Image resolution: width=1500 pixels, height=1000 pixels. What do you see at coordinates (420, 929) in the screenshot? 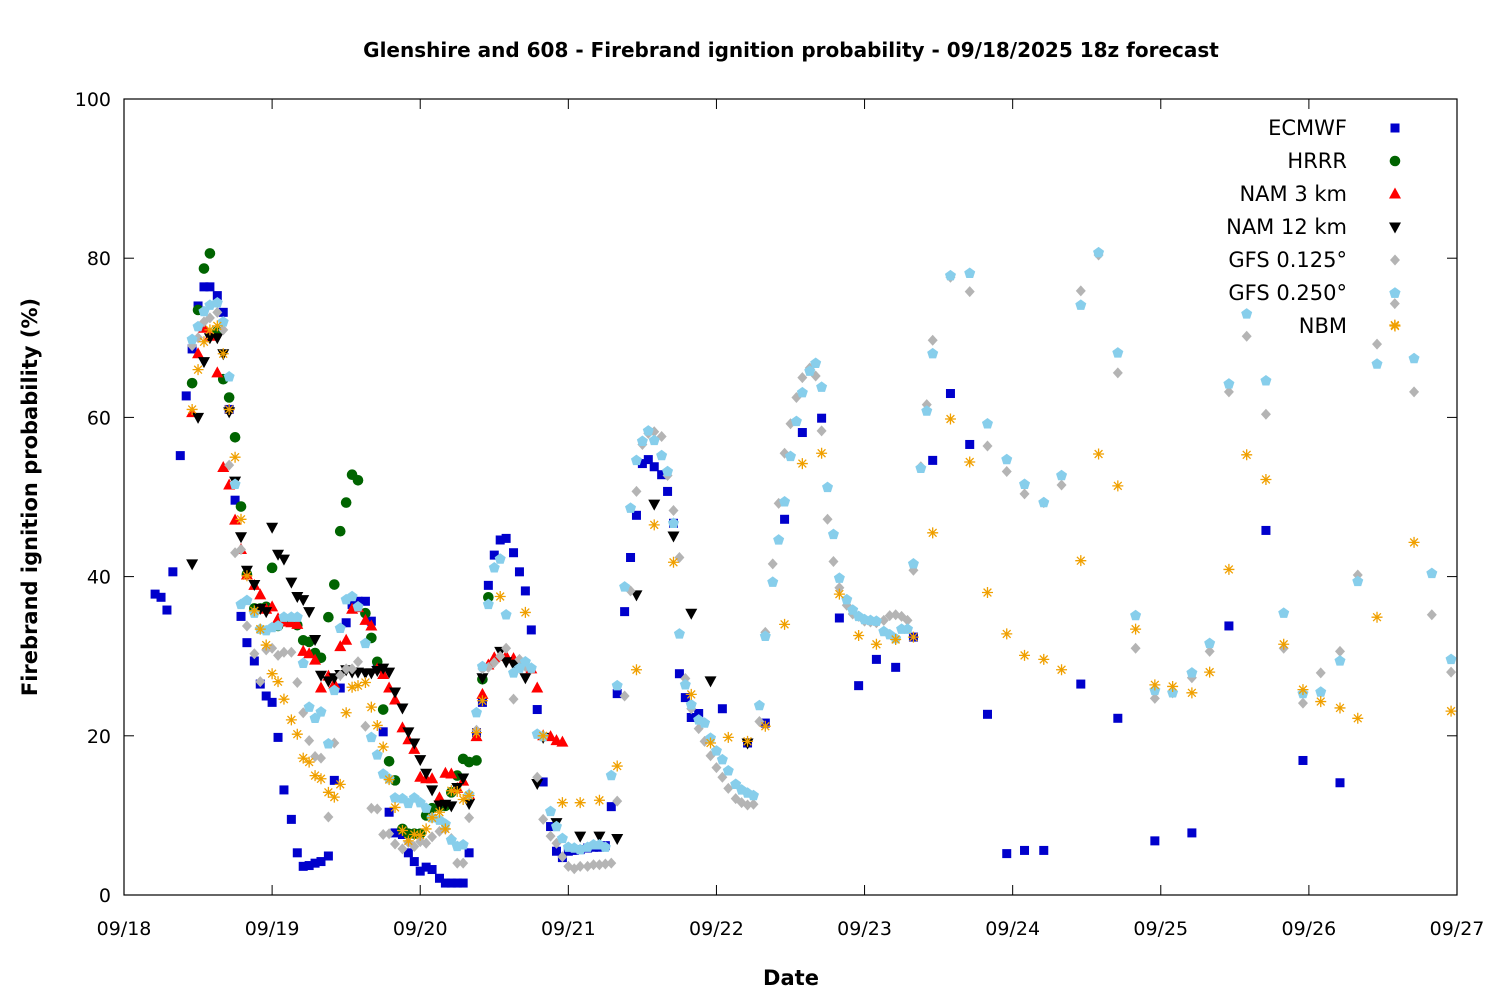
I see `x-tick-label: 09/20` at bounding box center [420, 929].